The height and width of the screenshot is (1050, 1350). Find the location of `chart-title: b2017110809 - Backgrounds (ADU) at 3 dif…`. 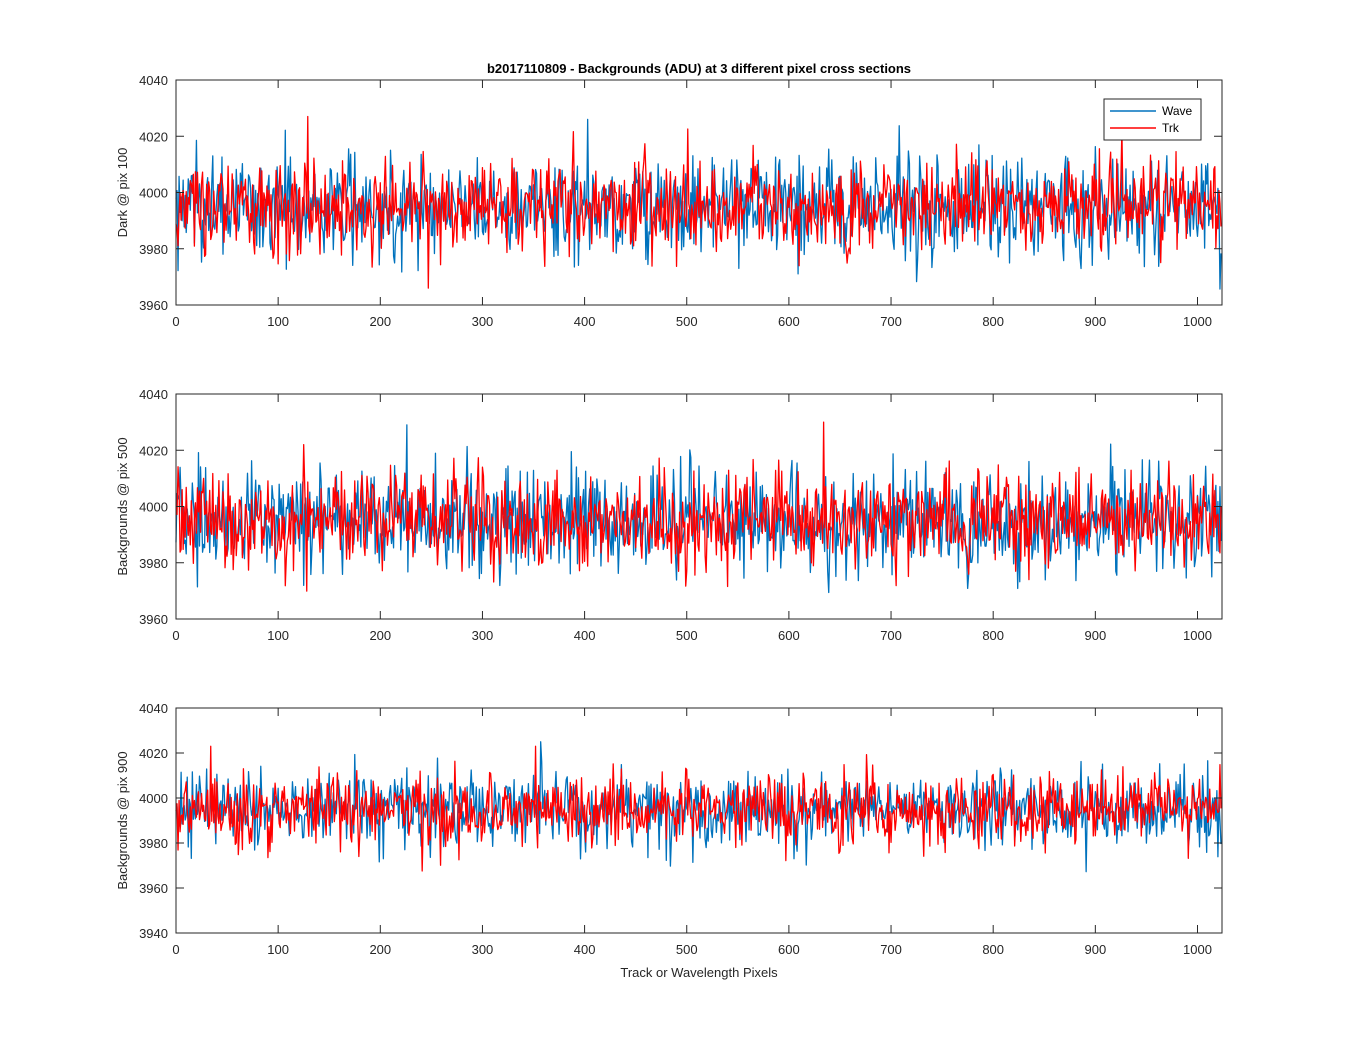

chart-title: b2017110809 - Backgrounds (ADU) at 3 dif… is located at coordinates (699, 68).